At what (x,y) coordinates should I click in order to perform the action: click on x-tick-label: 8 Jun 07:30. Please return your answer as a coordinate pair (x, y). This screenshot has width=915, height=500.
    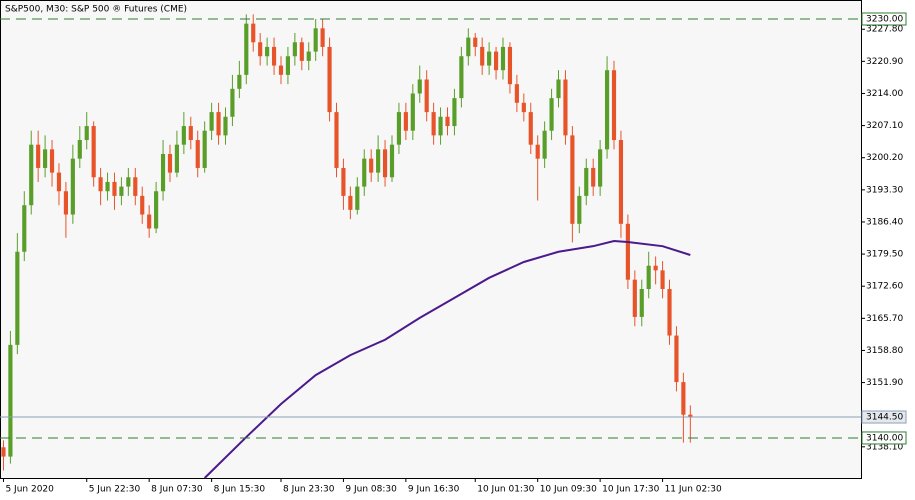
    Looking at the image, I should click on (177, 490).